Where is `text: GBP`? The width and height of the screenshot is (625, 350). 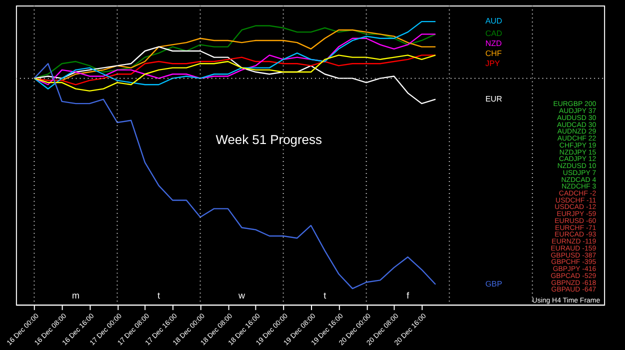
text: GBP is located at coordinates (493, 283).